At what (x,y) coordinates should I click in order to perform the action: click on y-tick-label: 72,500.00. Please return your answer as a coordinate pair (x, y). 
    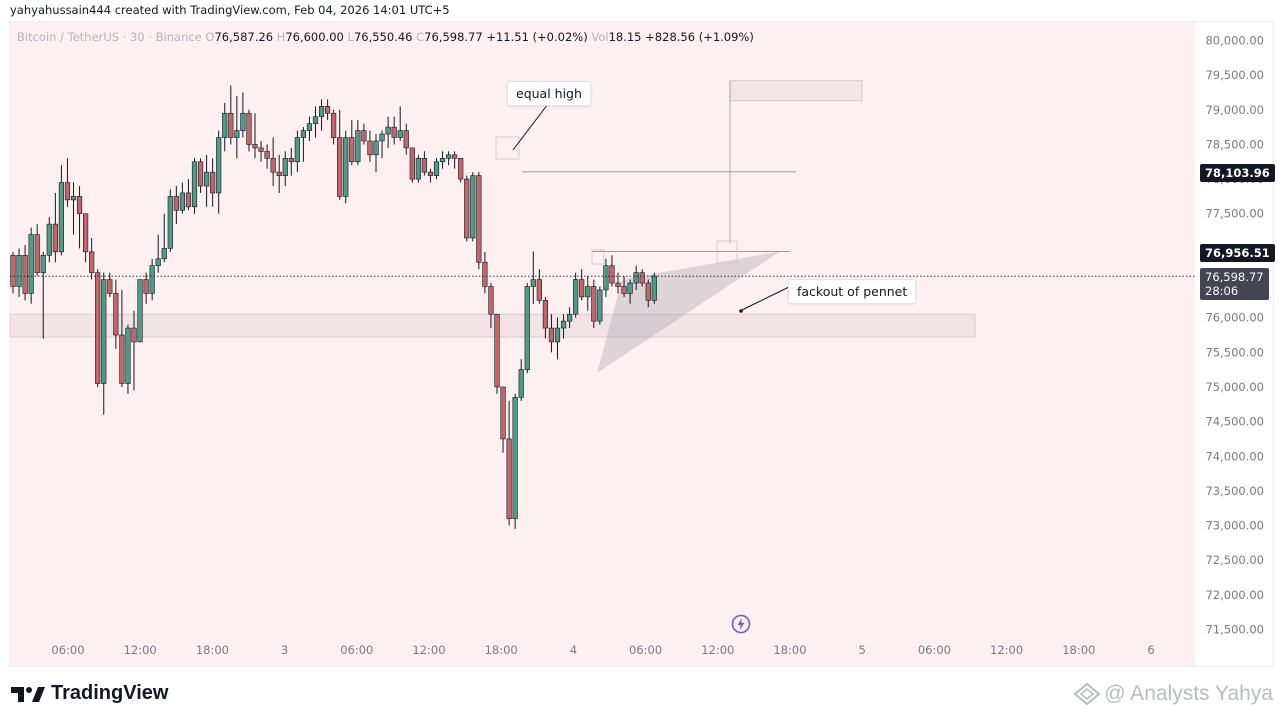
    Looking at the image, I should click on (1234, 560).